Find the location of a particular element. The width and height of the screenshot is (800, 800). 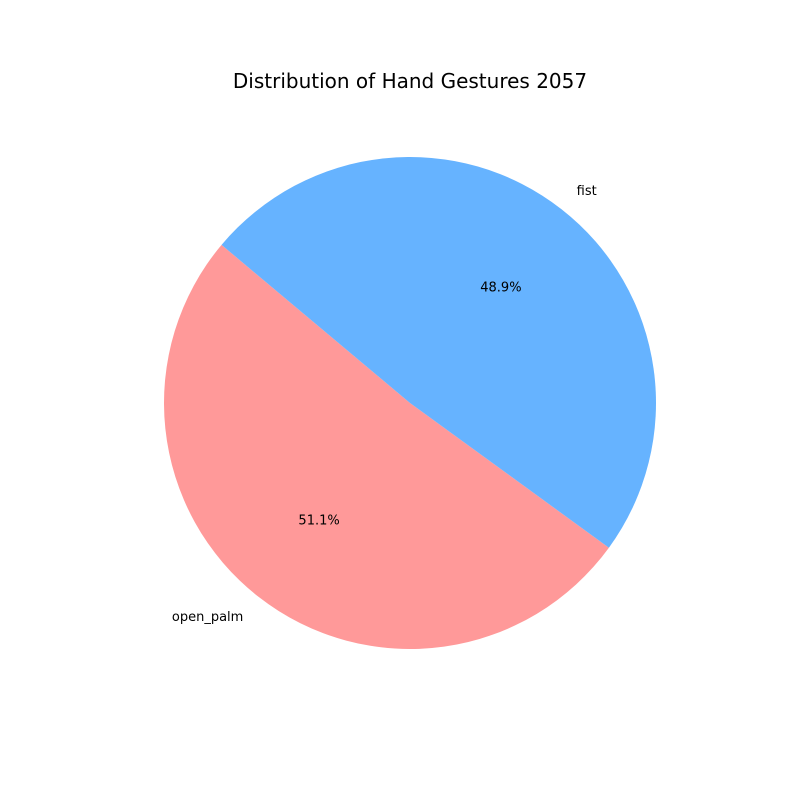

slice-label-open-palm: open_palm is located at coordinates (207, 617).